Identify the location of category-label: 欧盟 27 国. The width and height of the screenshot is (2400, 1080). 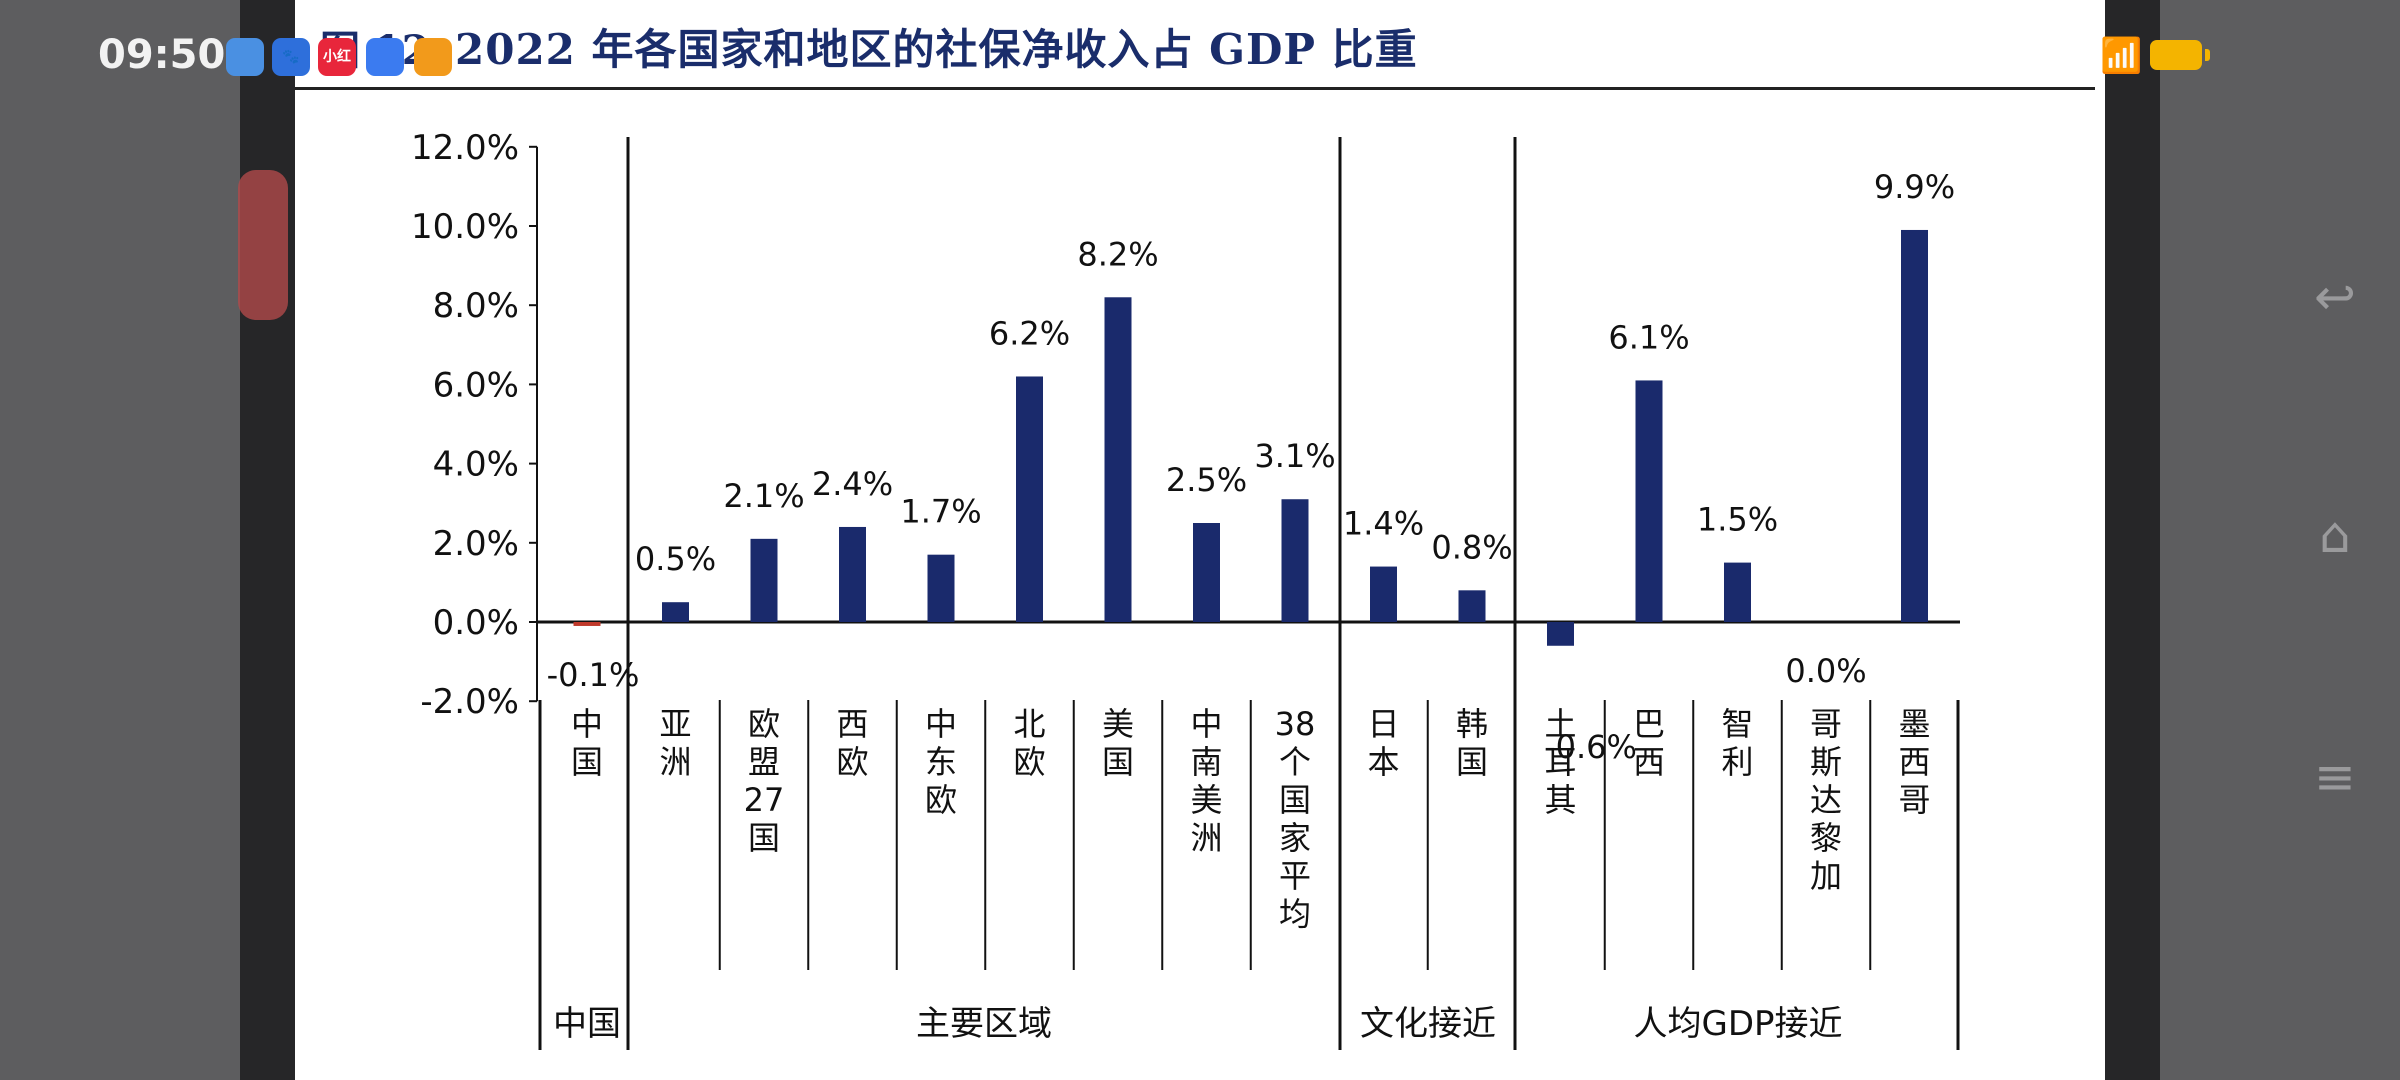
(764, 781).